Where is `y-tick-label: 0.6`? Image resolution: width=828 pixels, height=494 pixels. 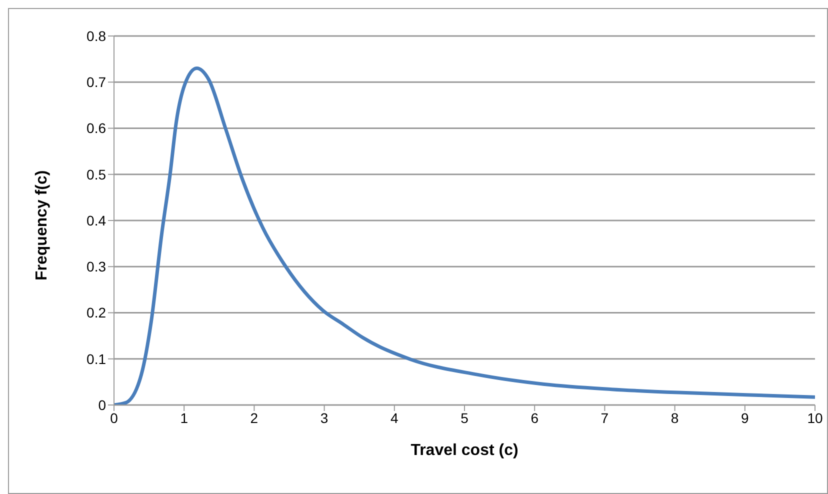
y-tick-label: 0.6 is located at coordinates (96, 128).